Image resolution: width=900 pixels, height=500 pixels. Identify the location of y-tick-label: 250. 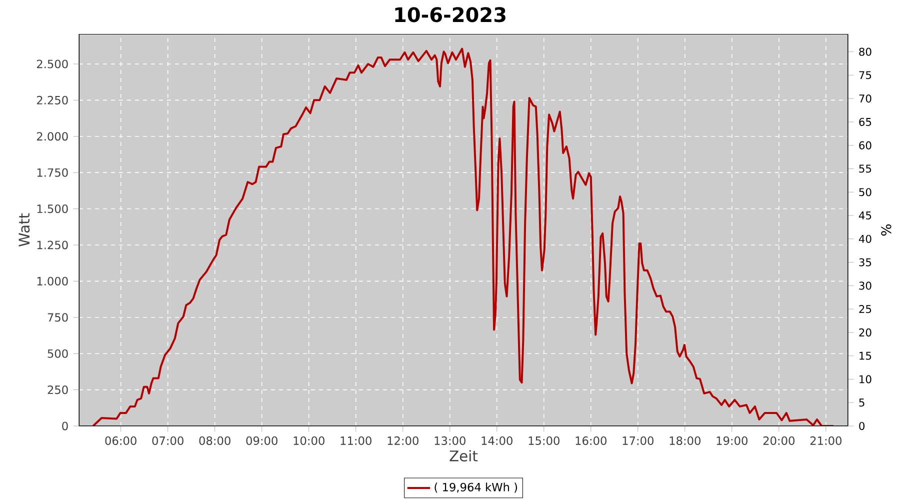
(58, 390).